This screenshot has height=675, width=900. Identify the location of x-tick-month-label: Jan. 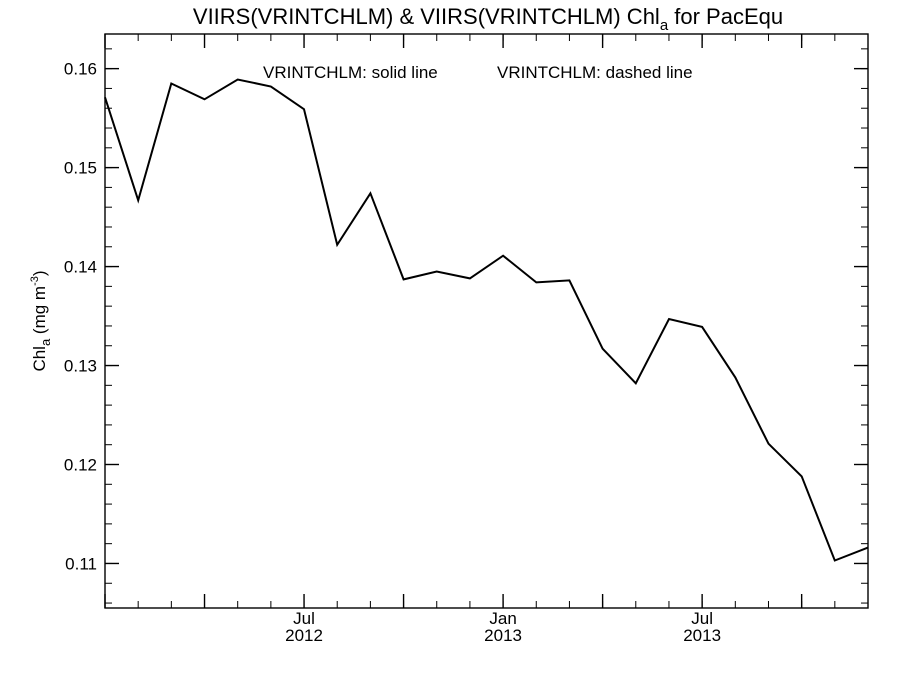
(502, 618).